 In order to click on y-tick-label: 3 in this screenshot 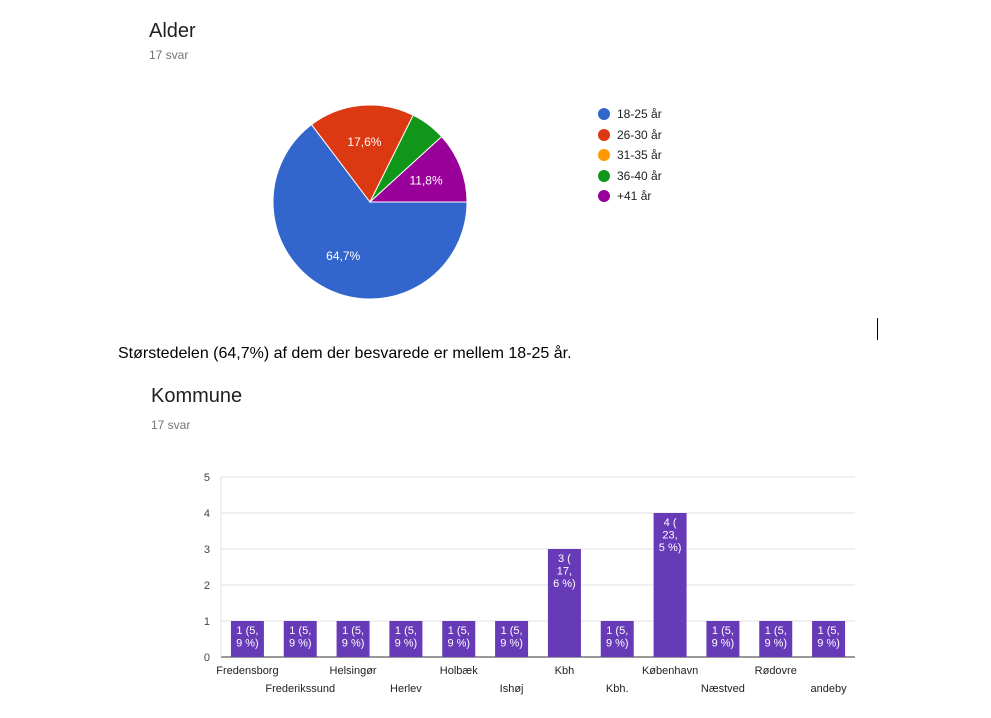, I will do `click(207, 550)`.